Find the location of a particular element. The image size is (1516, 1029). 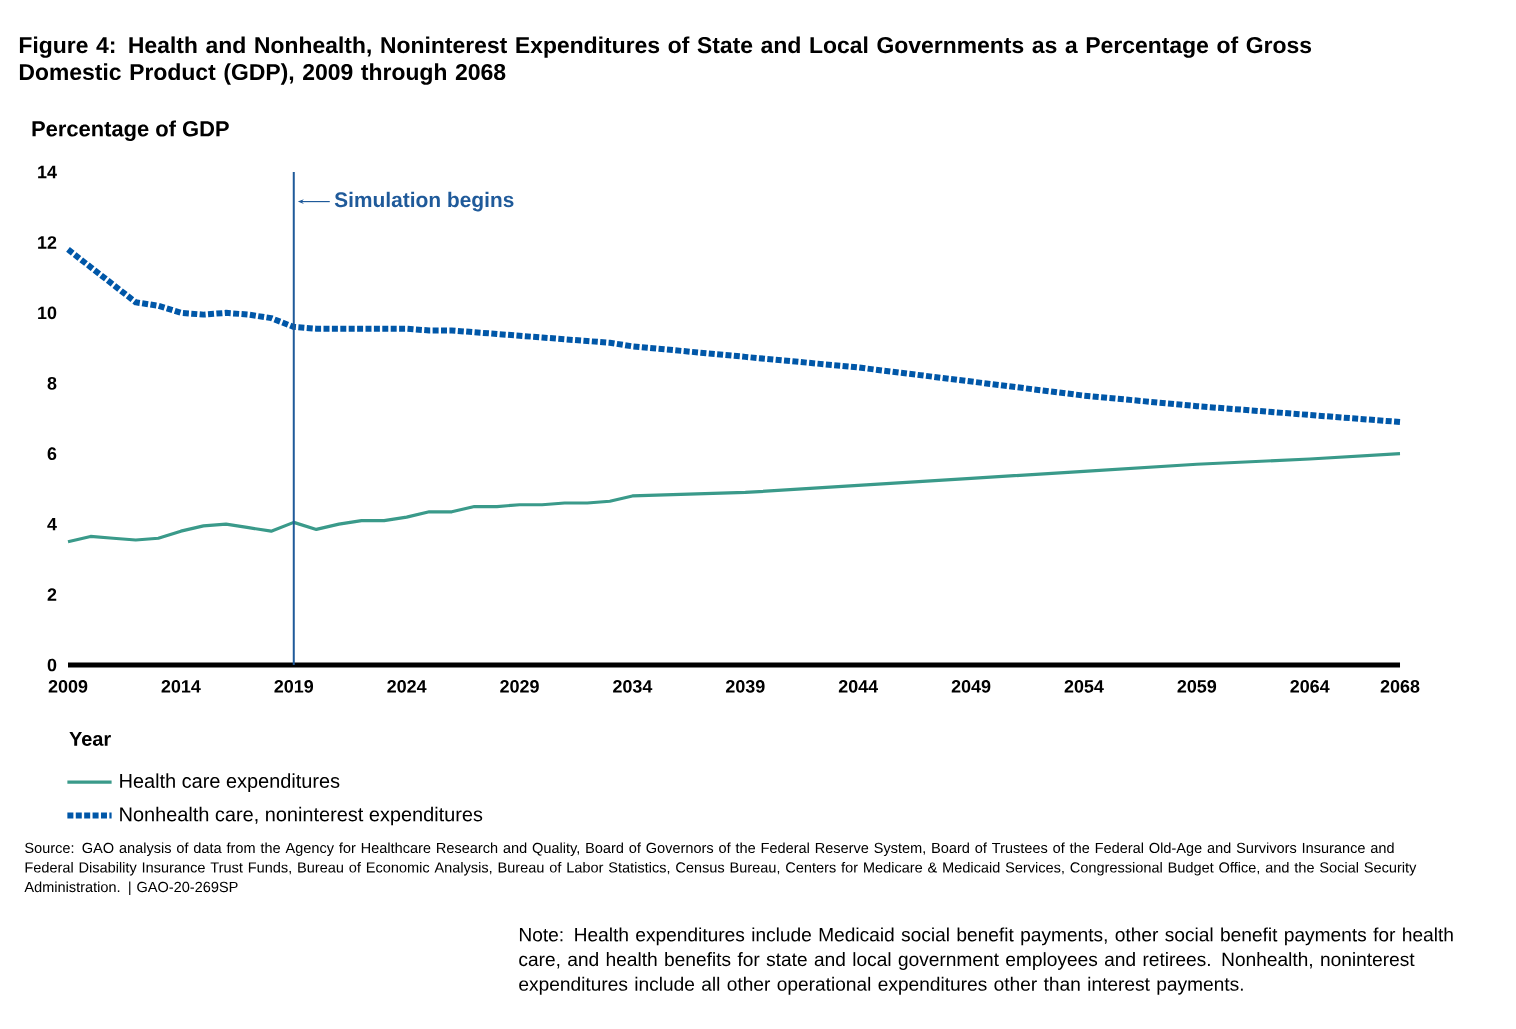

y-tick-label: 12 is located at coordinates (47, 242).